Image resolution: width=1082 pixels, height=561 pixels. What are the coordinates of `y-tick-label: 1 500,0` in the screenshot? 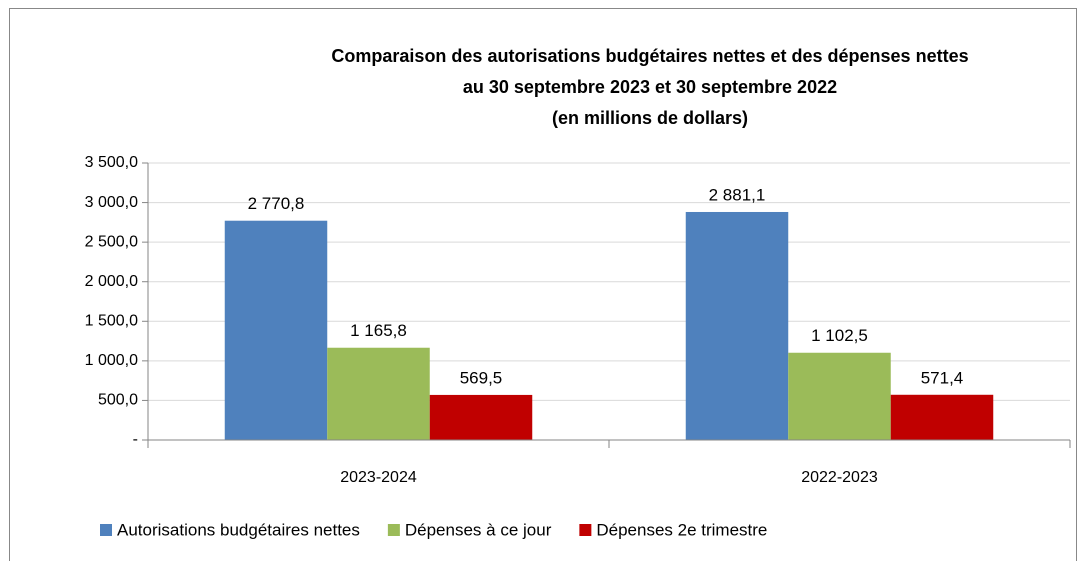 It's located at (111, 321).